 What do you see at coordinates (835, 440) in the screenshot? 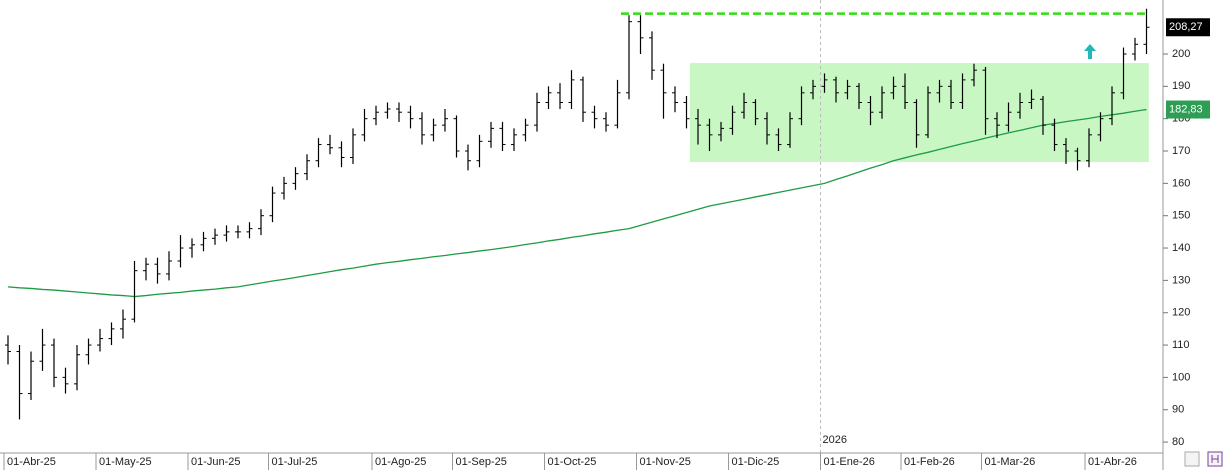
I see `year-label: 2026` at bounding box center [835, 440].